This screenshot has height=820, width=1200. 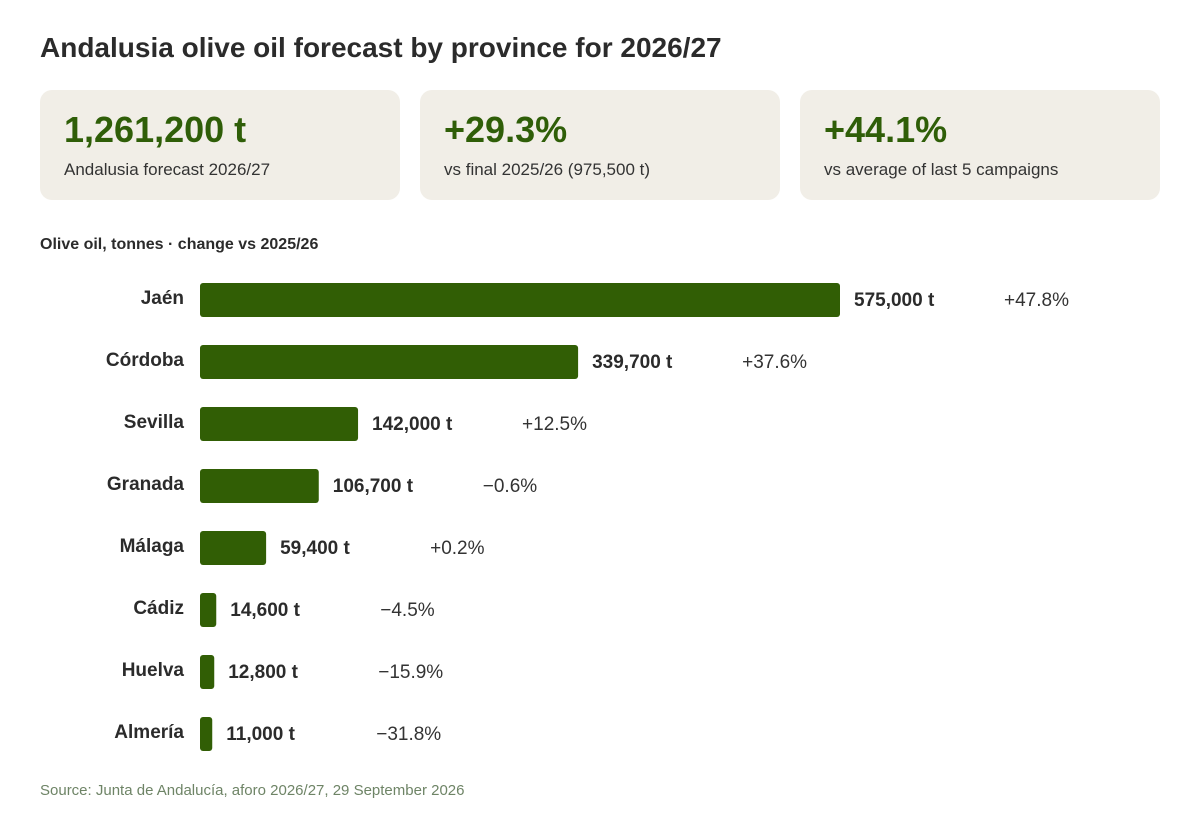 I want to click on category-label-almeria: Almería, so click(x=149, y=732).